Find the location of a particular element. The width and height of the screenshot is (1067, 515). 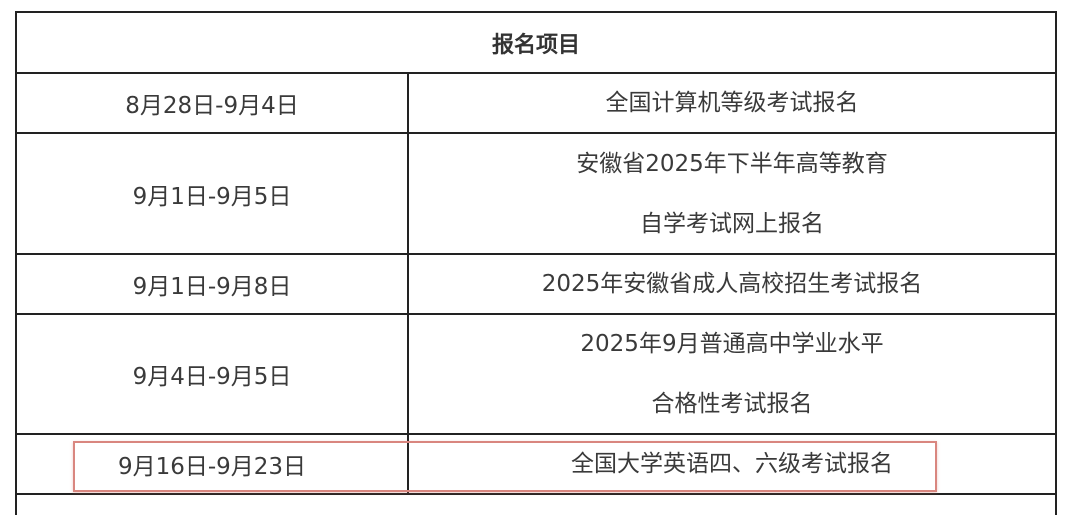

table-row: 9月1日-9月8日 2025年安徽省成人高校招生考试报名 is located at coordinates (536, 285).